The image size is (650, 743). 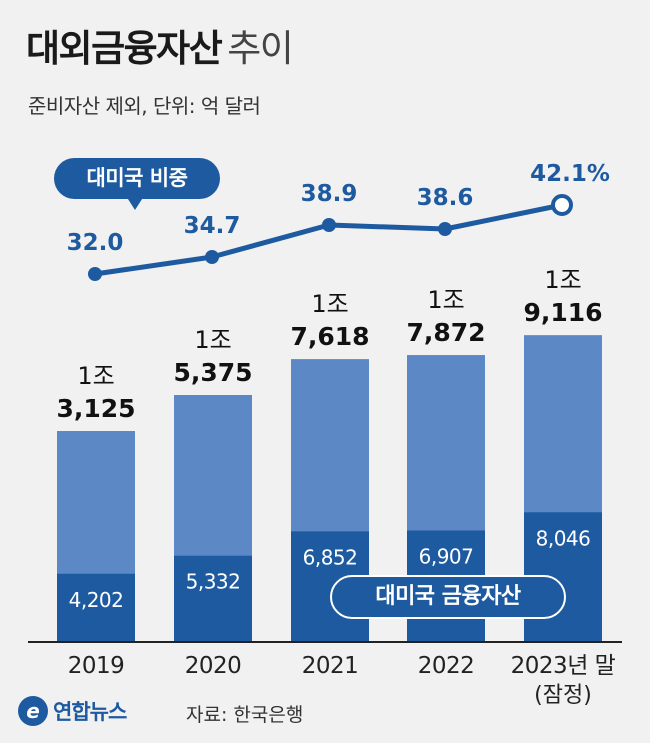 I want to click on page-title: 대외금융자산 추이, so click(x=160, y=45).